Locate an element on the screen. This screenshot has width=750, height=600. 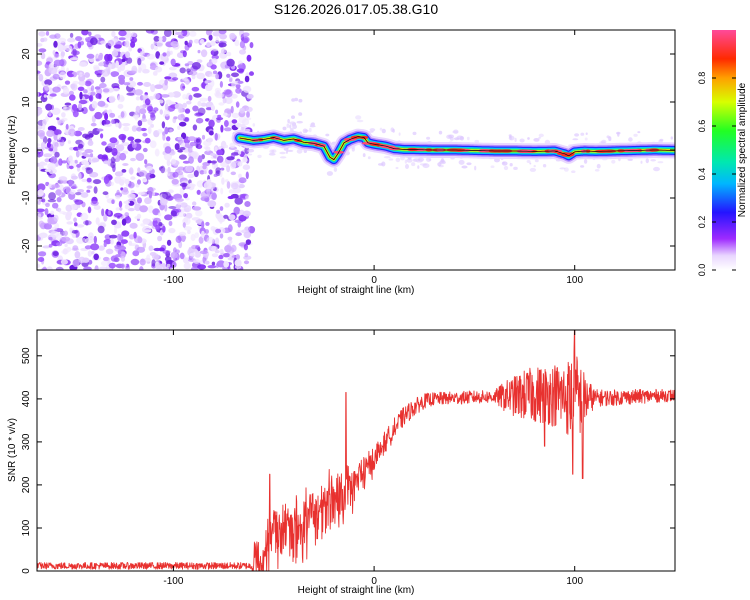
signal-centerline is located at coordinates (457, 148).